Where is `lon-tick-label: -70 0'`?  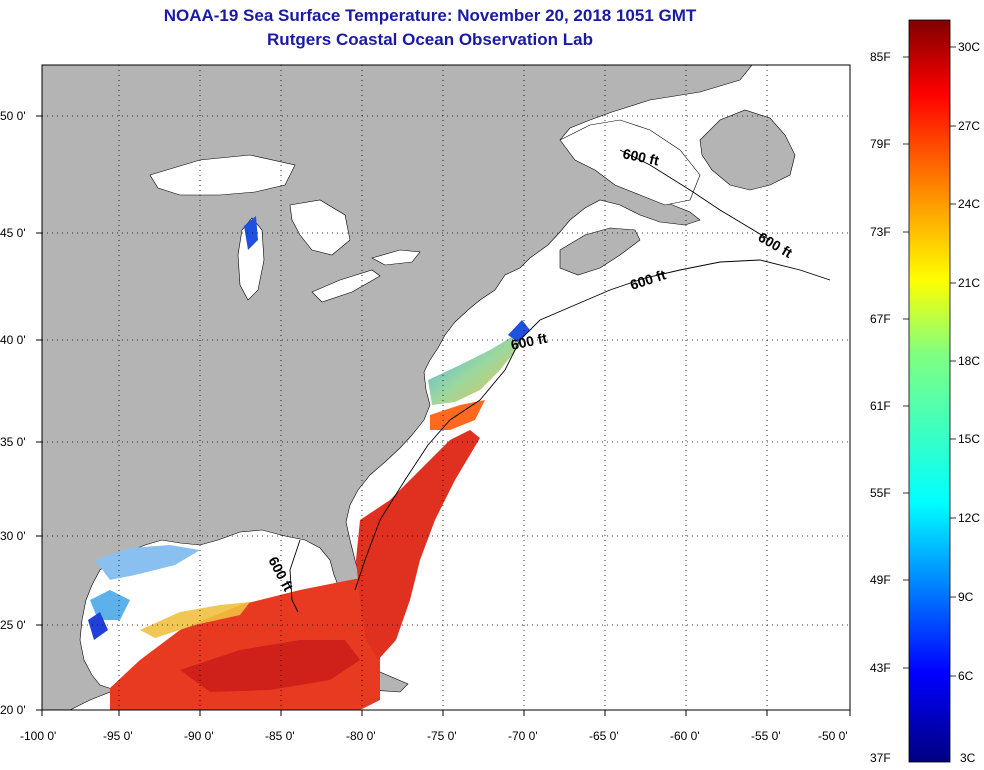
lon-tick-label: -70 0' is located at coordinates (523, 736).